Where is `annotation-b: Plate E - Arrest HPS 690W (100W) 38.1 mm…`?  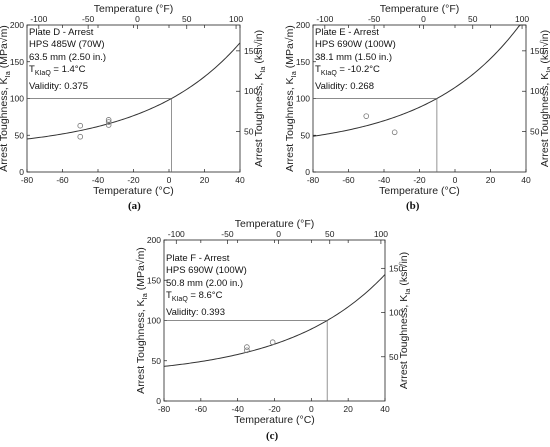 annotation-b: Plate E - Arrest HPS 690W (100W) 38.1 mm… is located at coordinates (355, 60).